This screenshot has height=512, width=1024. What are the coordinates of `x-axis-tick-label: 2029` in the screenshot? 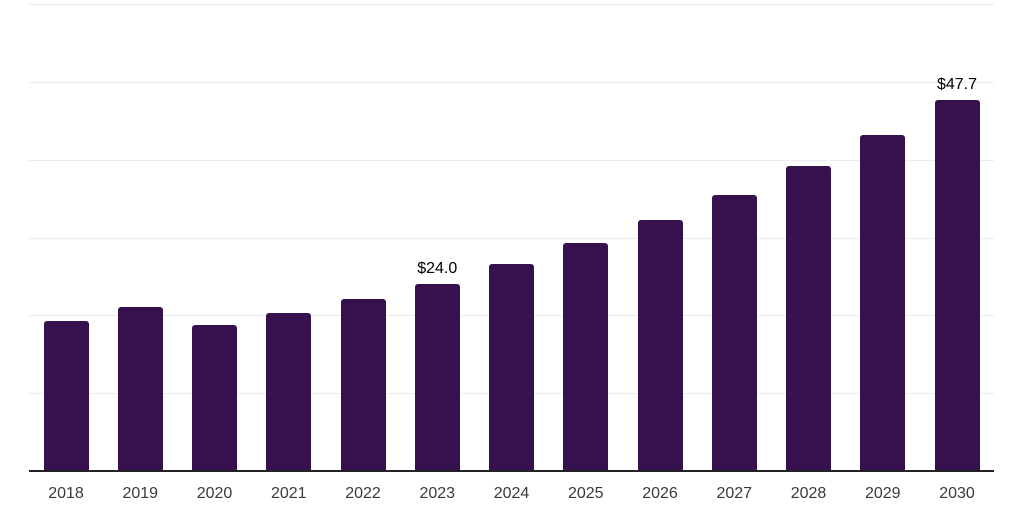 It's located at (882, 493).